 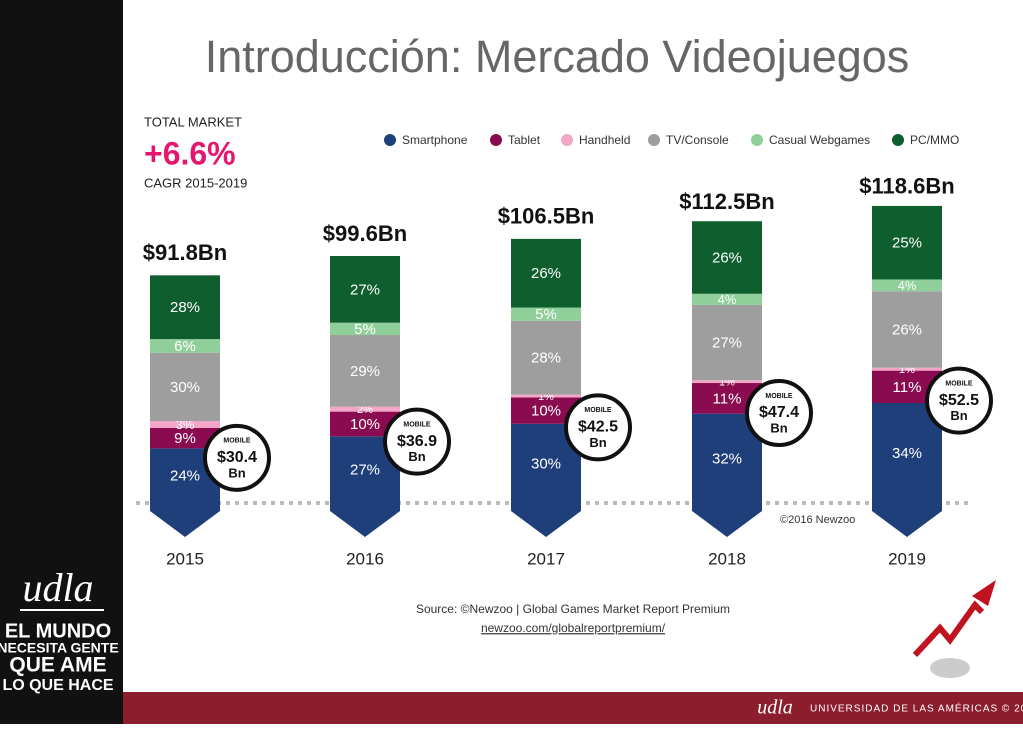 I want to click on bar-stack: 24%9%3%30%6%28%, so click(x=185, y=406).